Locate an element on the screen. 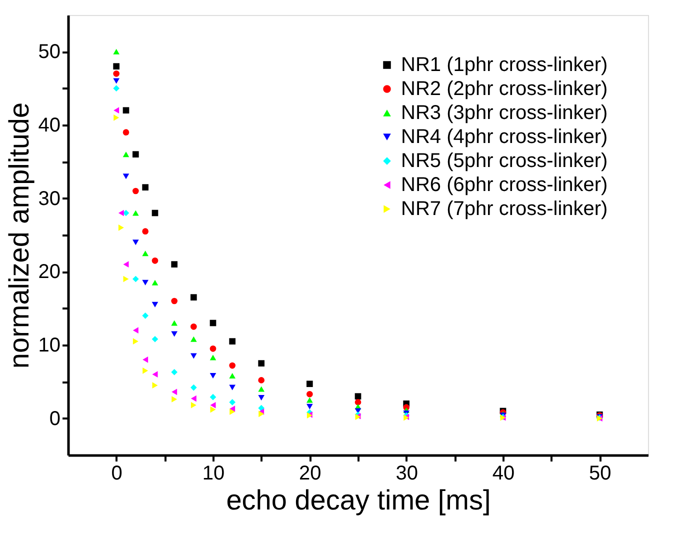 Image resolution: width=692 pixels, height=539 pixels. legend-label: NR2 (2phr cross-linker) is located at coordinates (504, 89).